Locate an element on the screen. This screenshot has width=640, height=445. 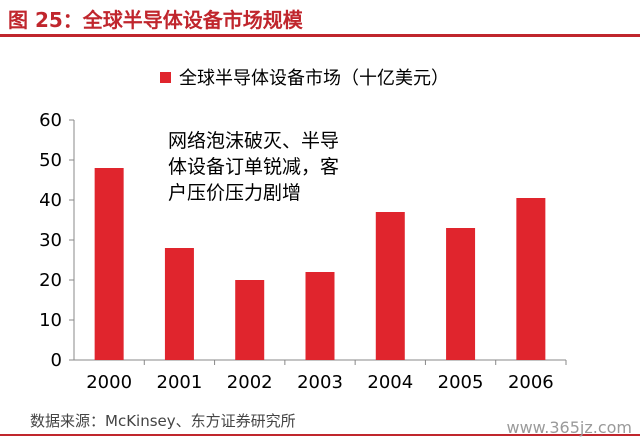
x-tick-label: 2000 is located at coordinates (109, 382).